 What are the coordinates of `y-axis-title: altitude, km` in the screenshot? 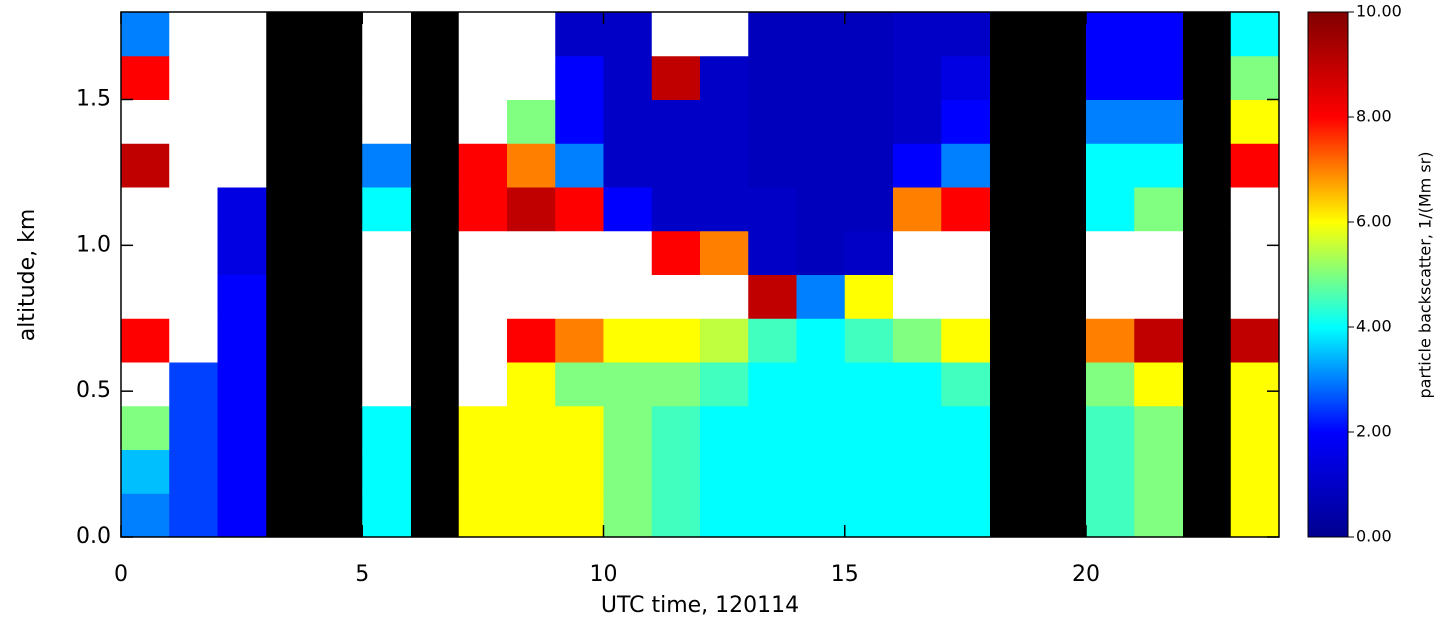 It's located at (27, 275).